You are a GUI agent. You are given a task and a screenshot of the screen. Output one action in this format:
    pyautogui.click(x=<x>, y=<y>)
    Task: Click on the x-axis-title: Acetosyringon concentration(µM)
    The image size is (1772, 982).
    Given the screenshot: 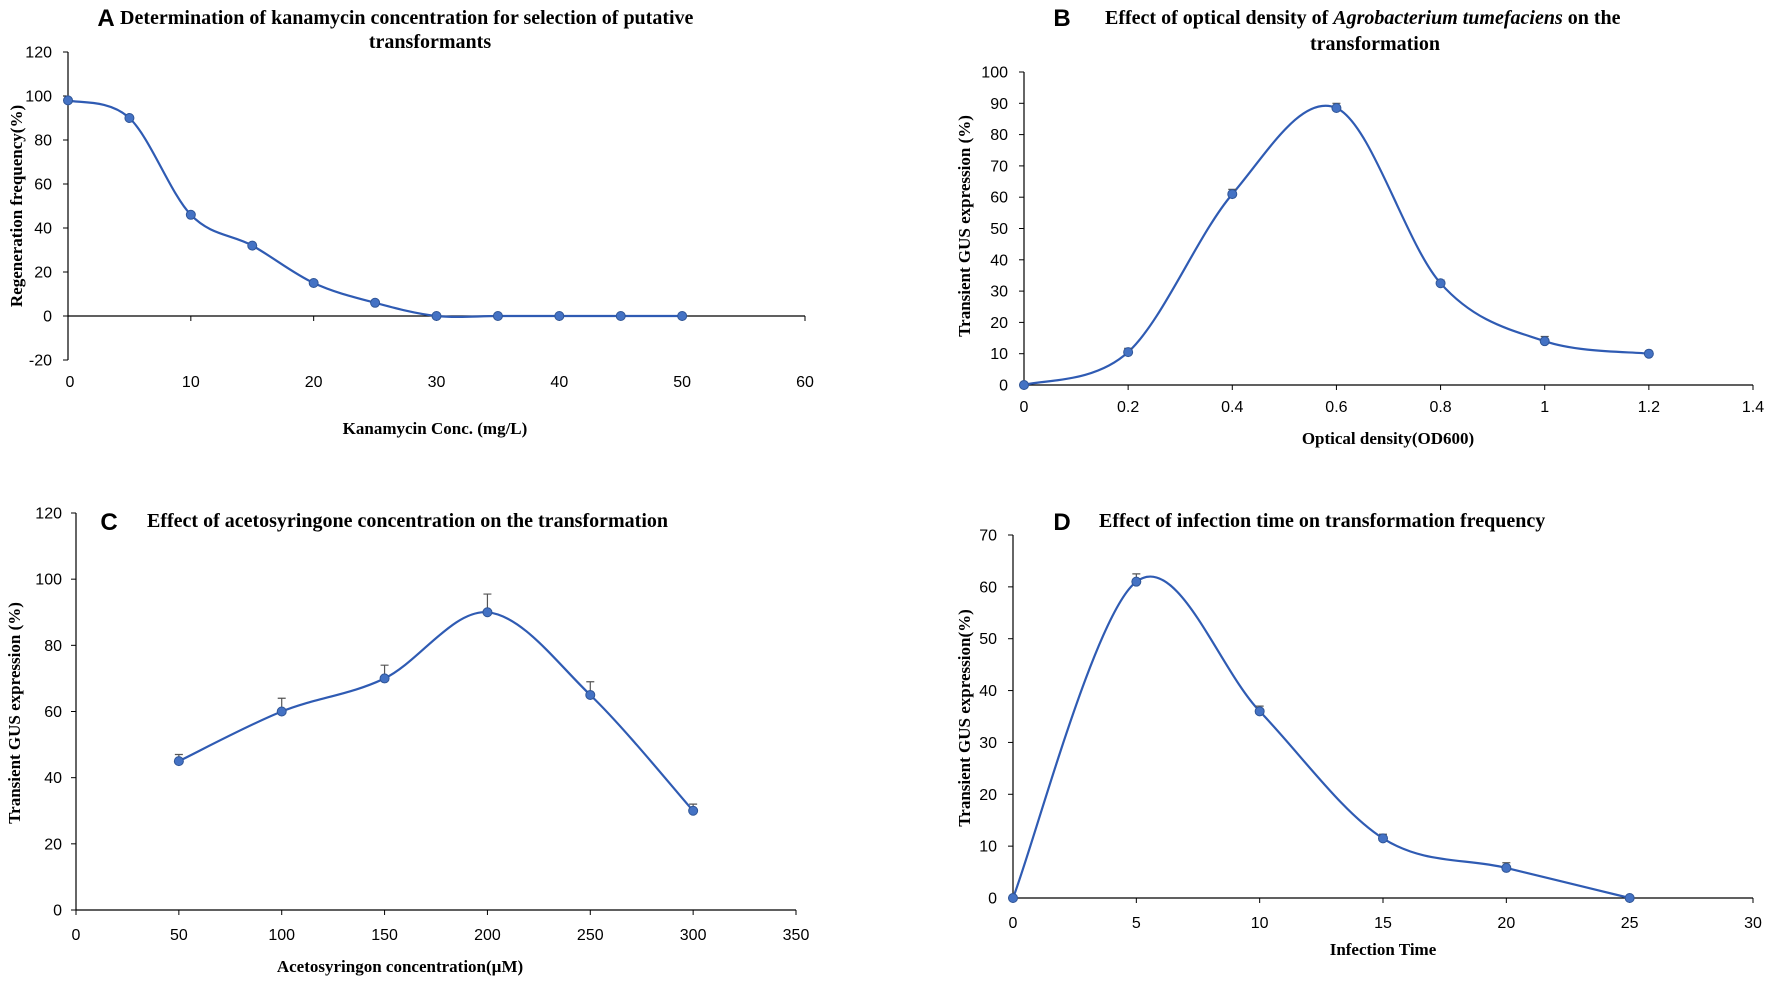 What is the action you would take?
    pyautogui.click(x=400, y=966)
    